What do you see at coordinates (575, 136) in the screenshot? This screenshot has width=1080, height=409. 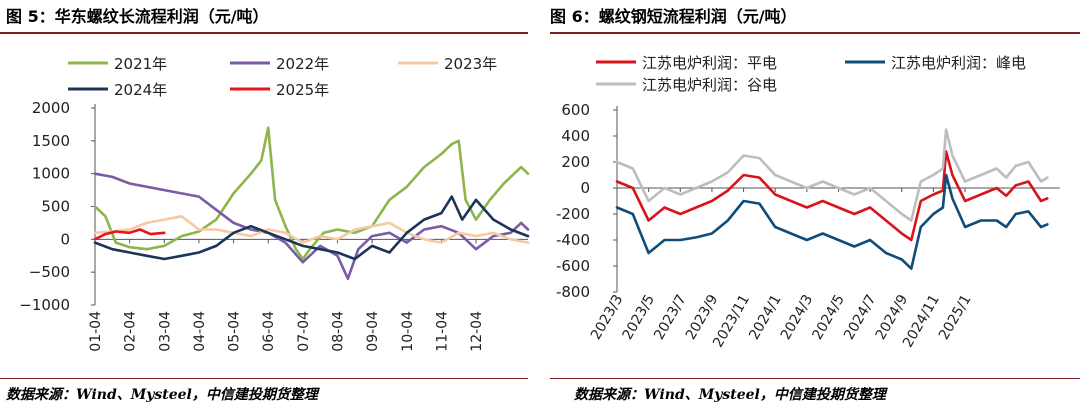 I see `right-y-tick-label: 400` at bounding box center [575, 136].